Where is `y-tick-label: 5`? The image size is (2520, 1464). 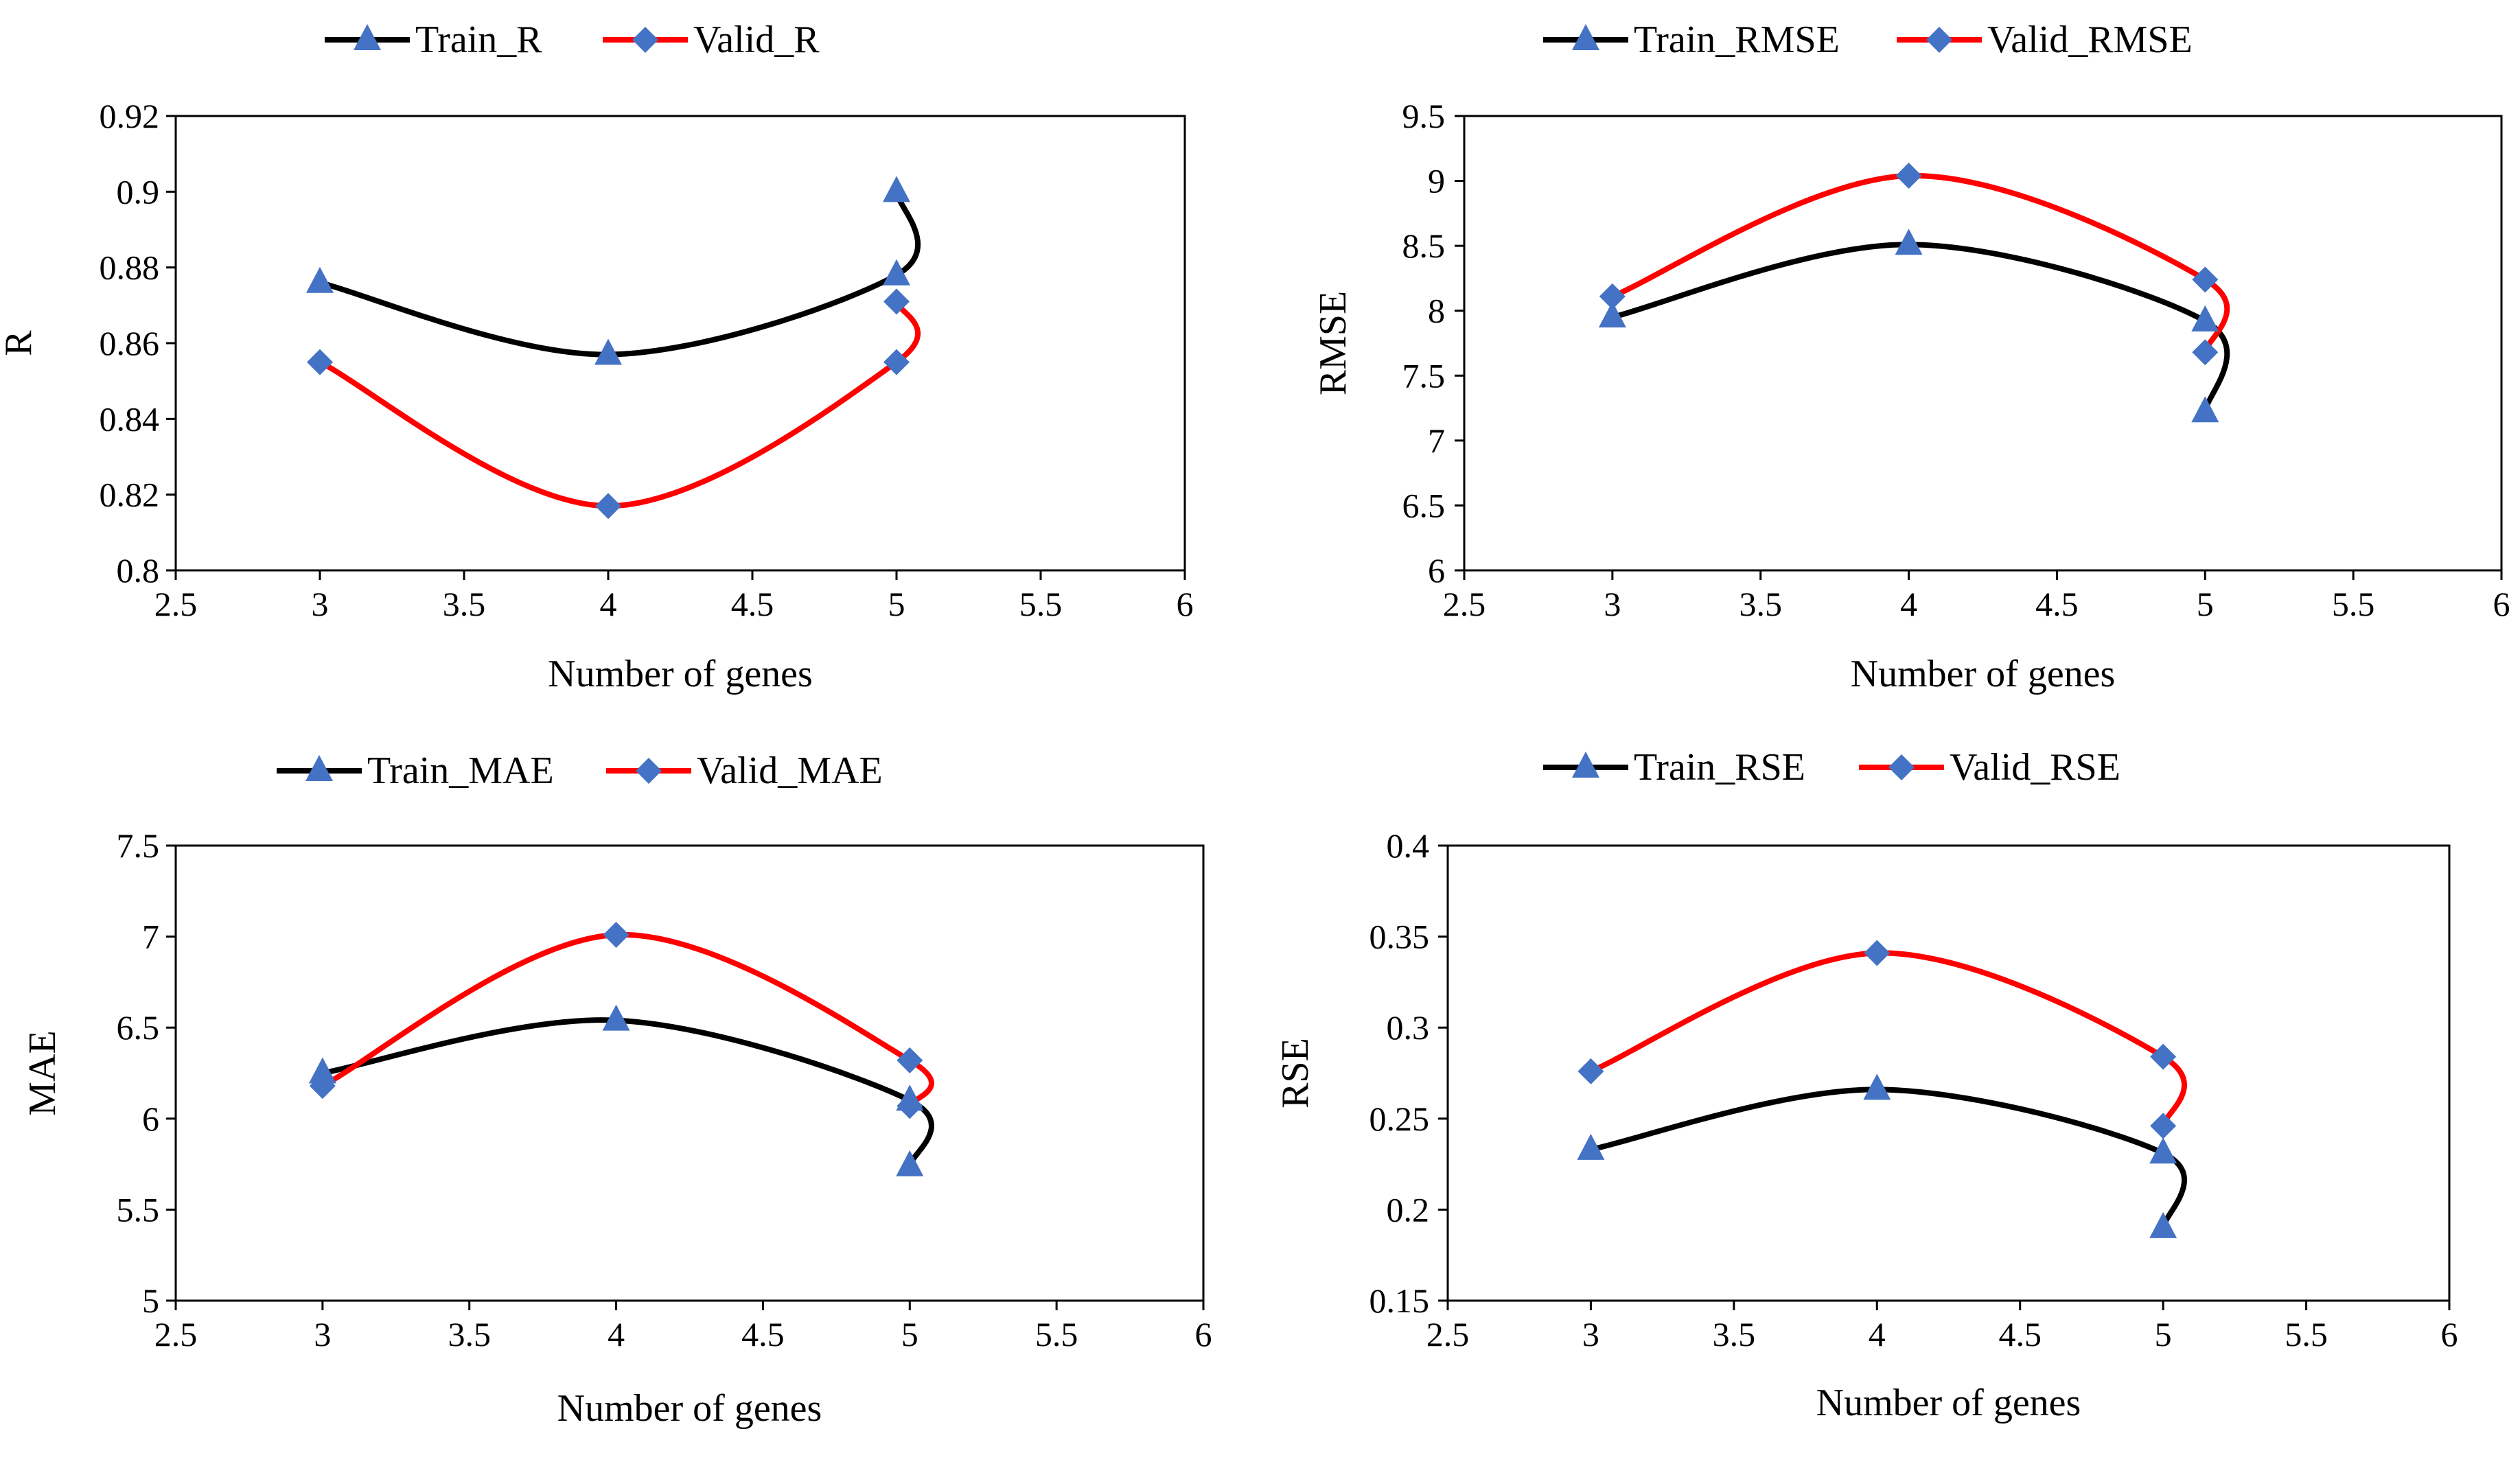
y-tick-label: 5 is located at coordinates (150, 1300).